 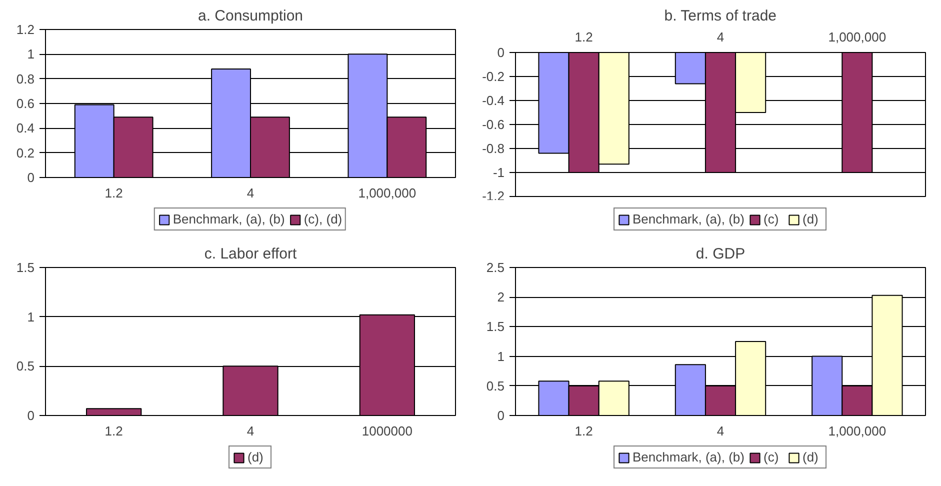 What do you see at coordinates (25, 152) in the screenshot?
I see `y-tick-label: 0.2` at bounding box center [25, 152].